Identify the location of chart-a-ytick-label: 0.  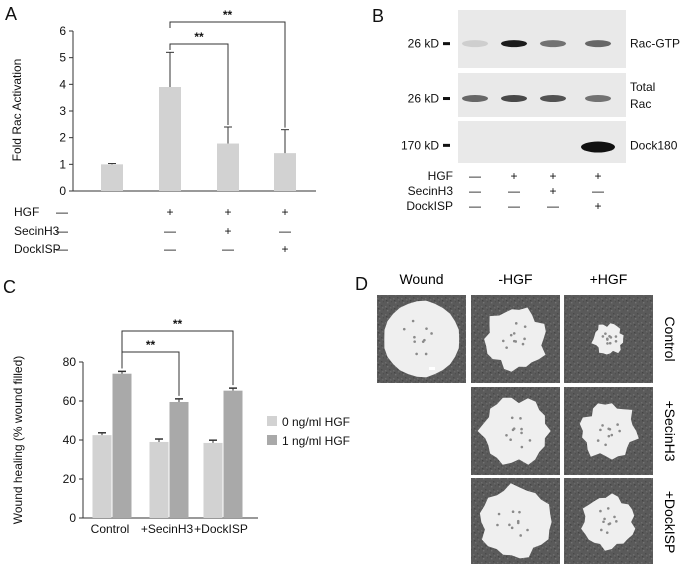
(62, 191).